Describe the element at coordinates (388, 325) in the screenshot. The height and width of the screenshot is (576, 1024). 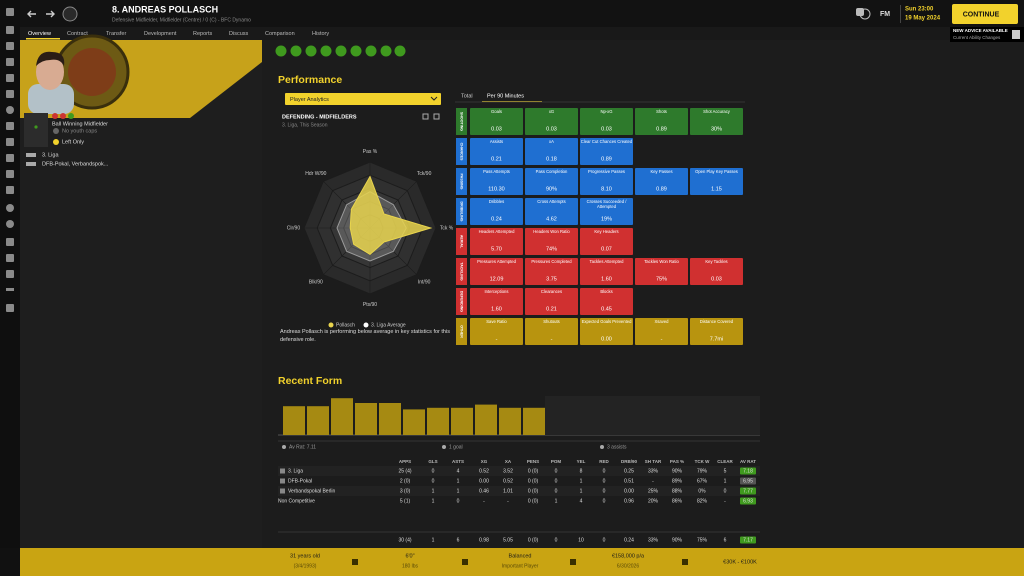
I see `legend-label: 3. Liga Average` at that location.